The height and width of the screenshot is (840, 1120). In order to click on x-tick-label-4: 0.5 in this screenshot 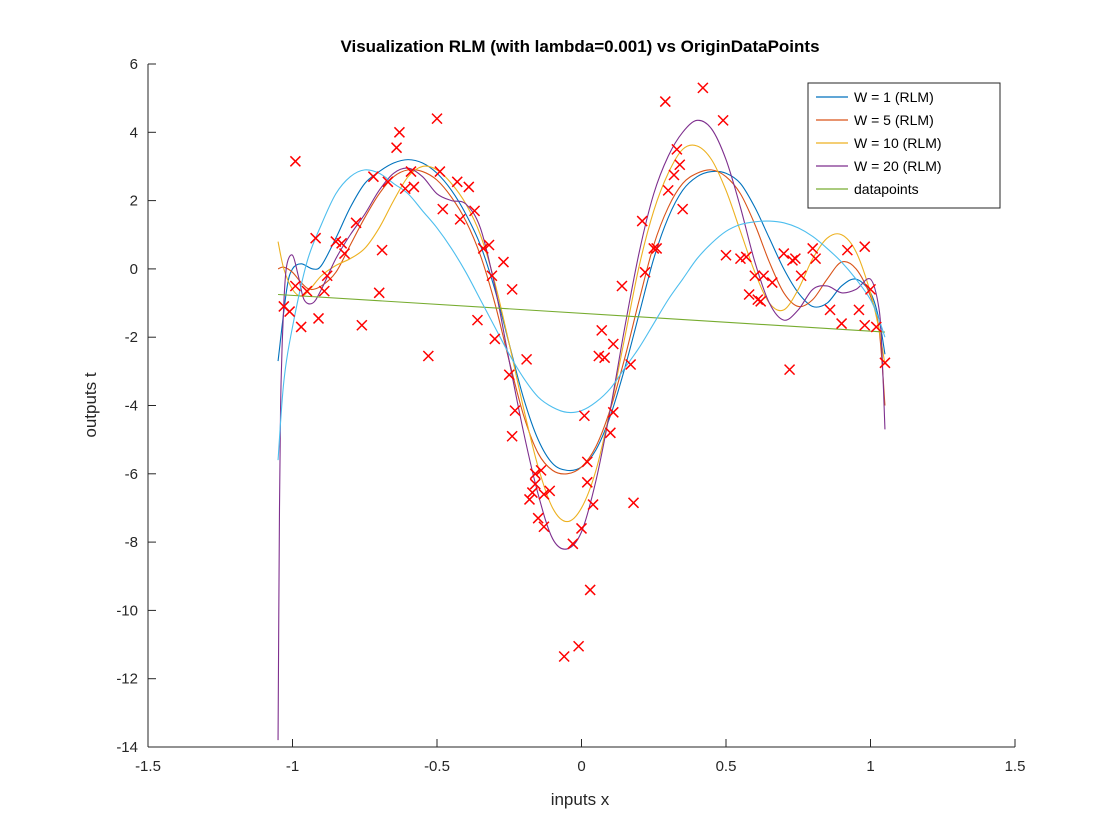, I will do `click(726, 766)`.